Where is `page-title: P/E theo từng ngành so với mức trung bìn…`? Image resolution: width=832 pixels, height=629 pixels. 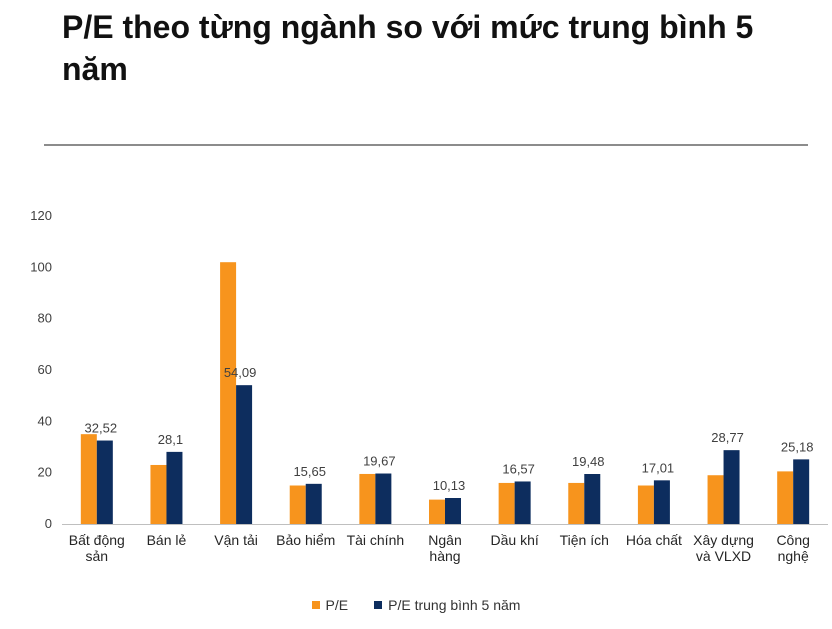
page-title: P/E theo từng ngành so với mức trung bìn… is located at coordinates (408, 48).